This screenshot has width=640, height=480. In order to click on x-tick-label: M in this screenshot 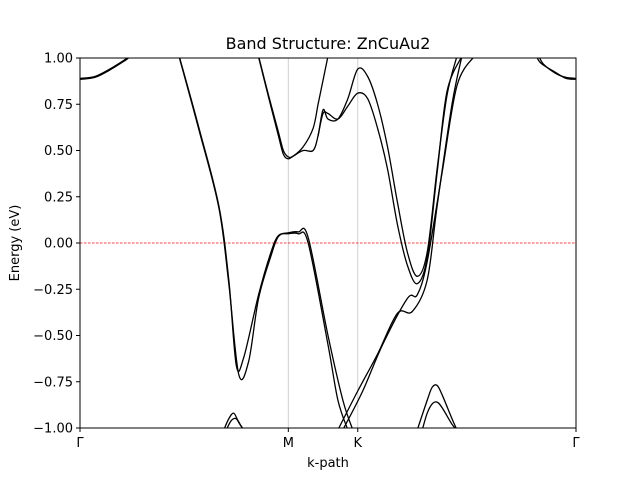, I will do `click(288, 443)`.